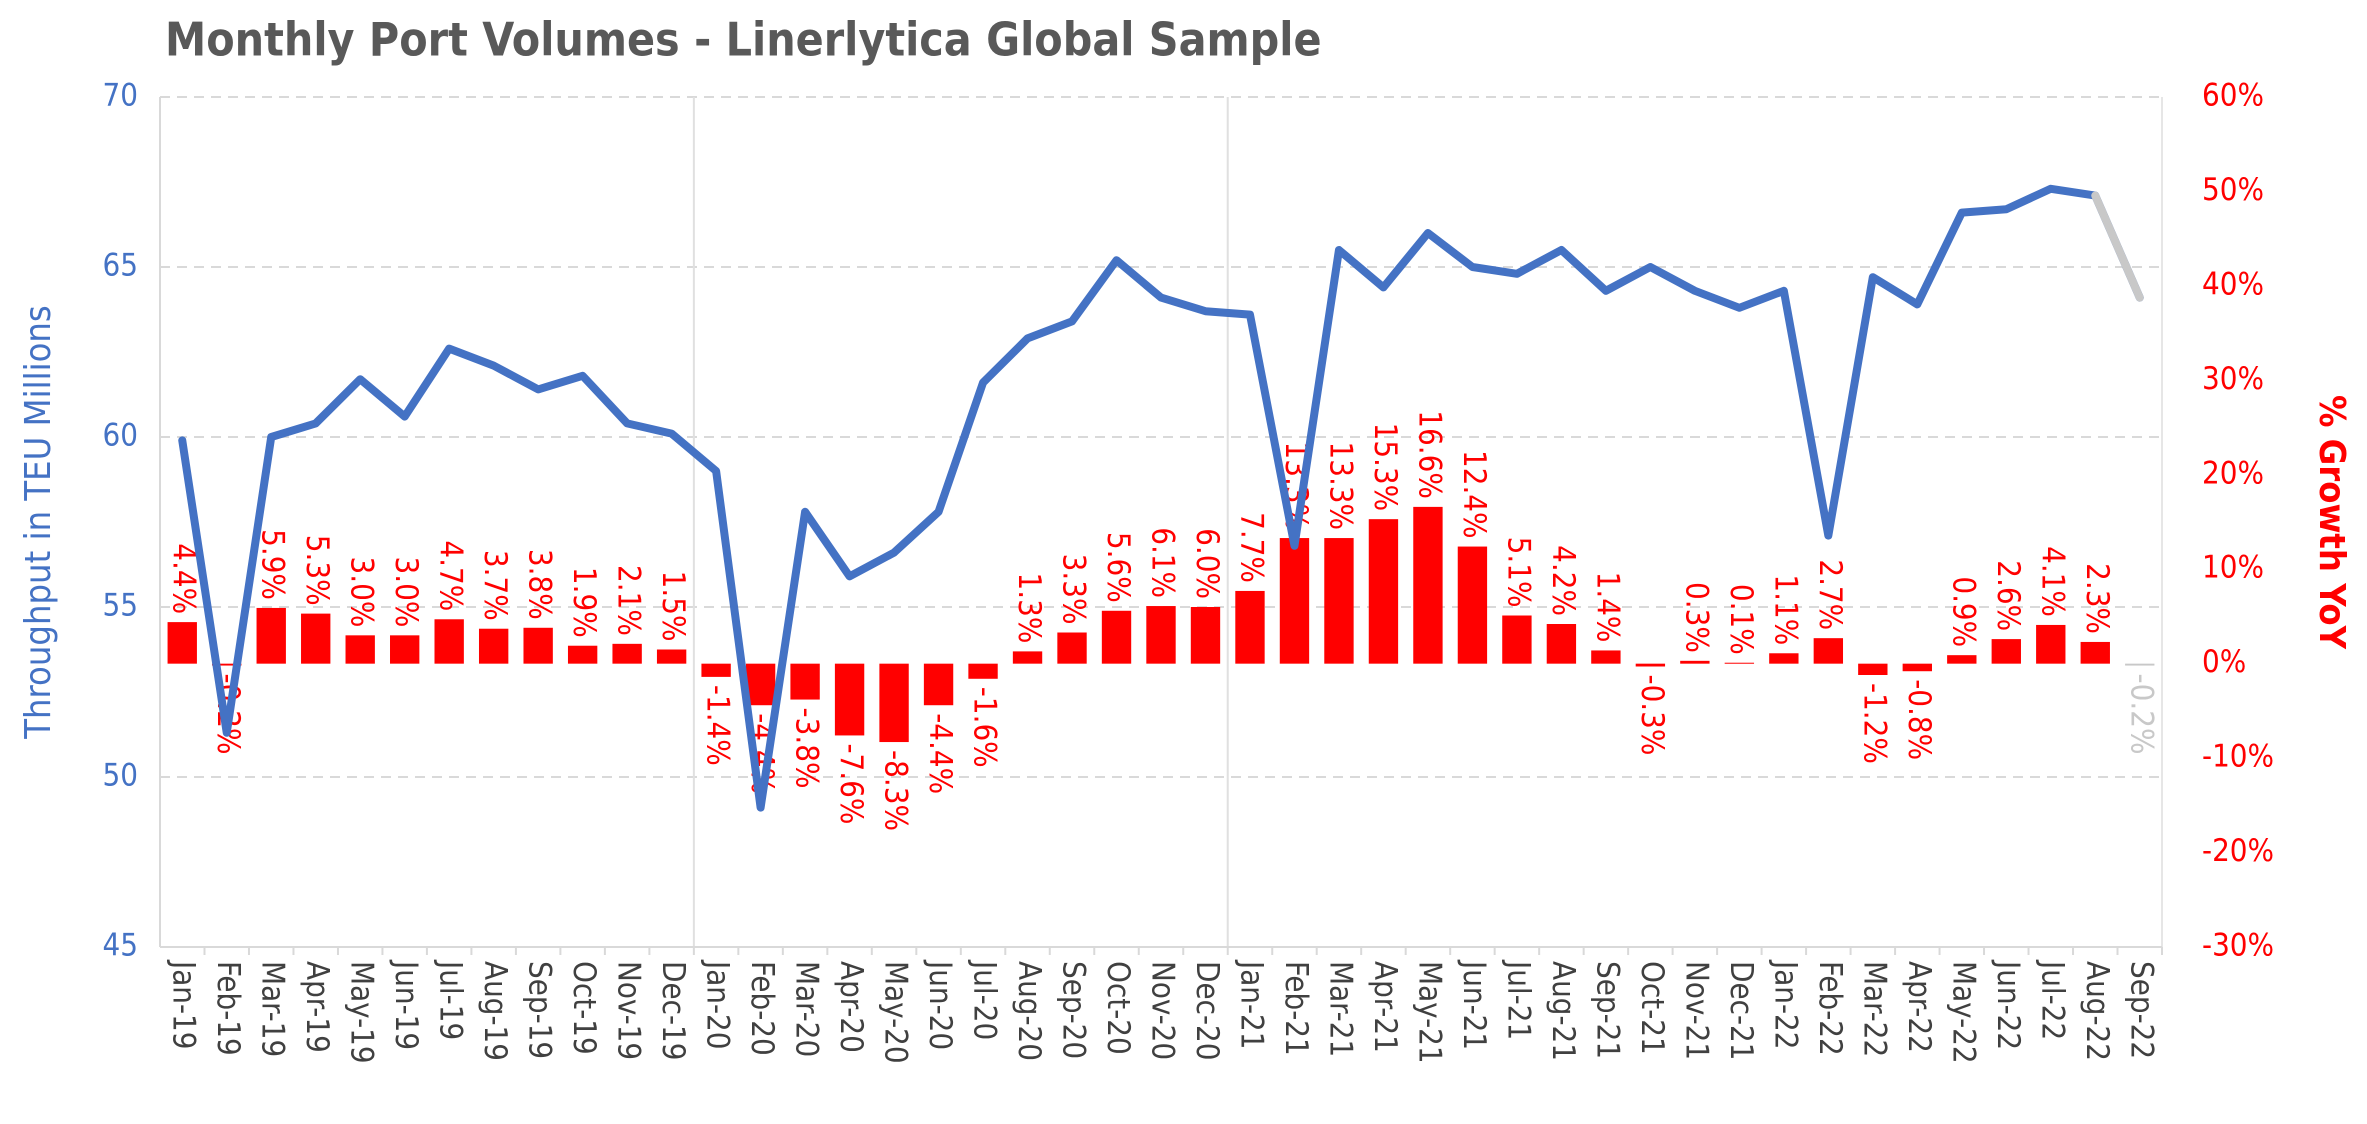 This screenshot has width=2367, height=1124. Describe the element at coordinates (2224, 662) in the screenshot. I see `y2-tick-label: 0%` at that location.